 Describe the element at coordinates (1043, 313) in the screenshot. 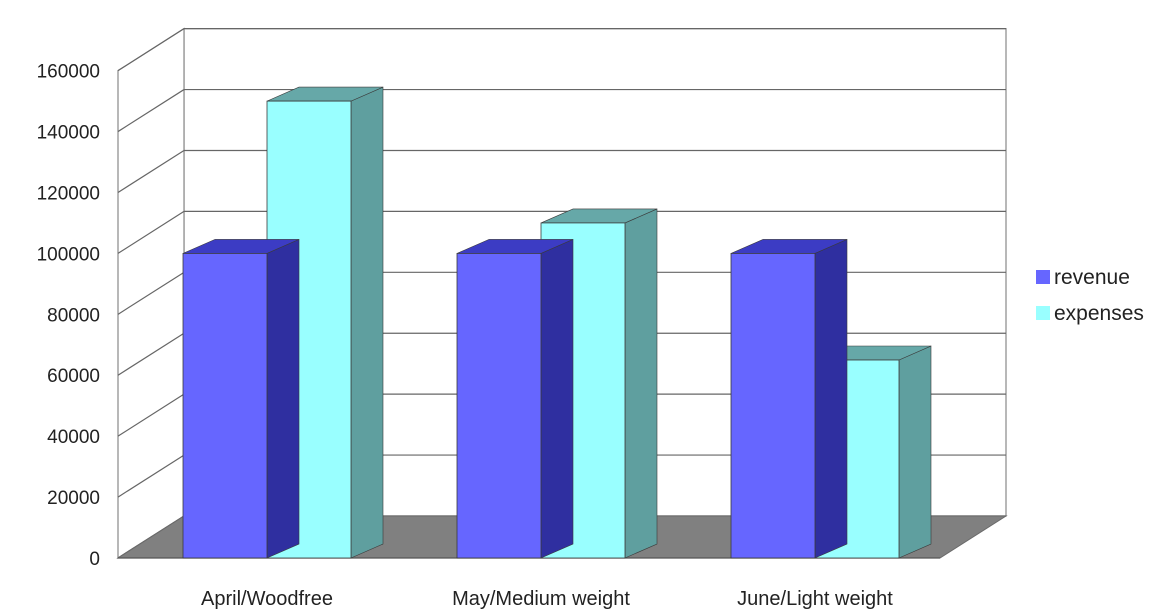

I see `legend-swatch-expenses` at that location.